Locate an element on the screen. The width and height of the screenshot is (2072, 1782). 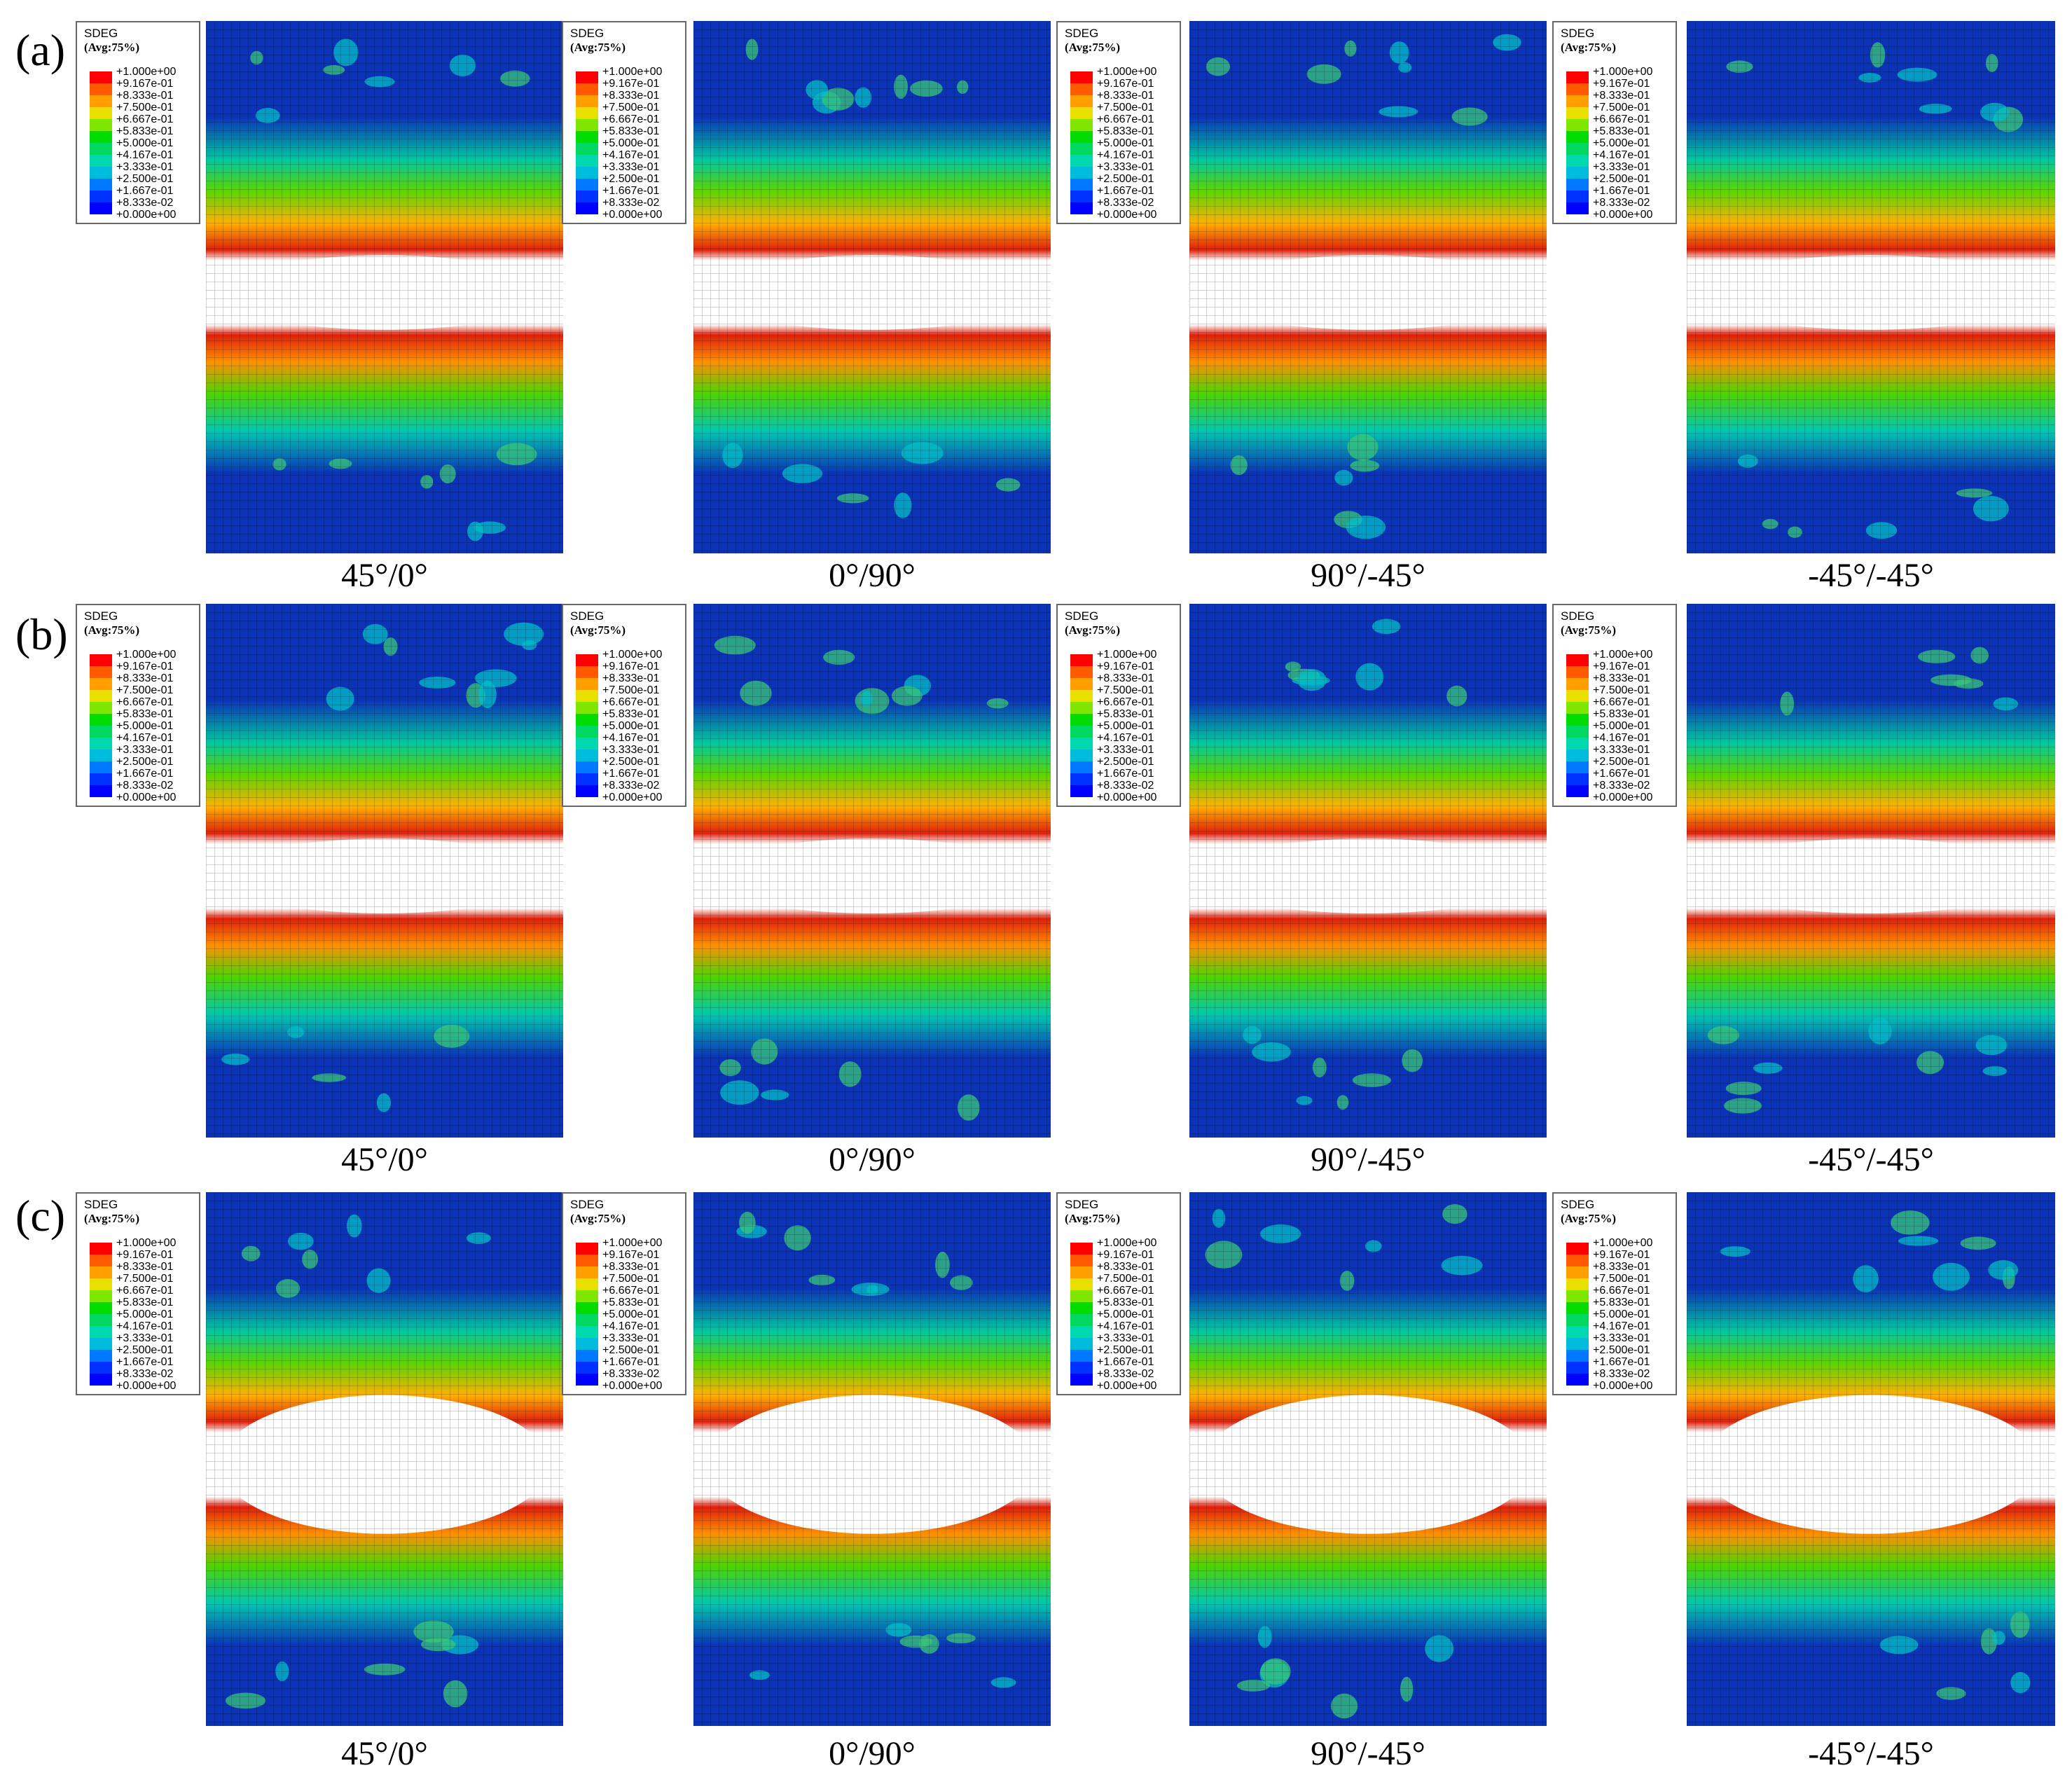
ply-angle-label: 0°/90° is located at coordinates (873, 575).